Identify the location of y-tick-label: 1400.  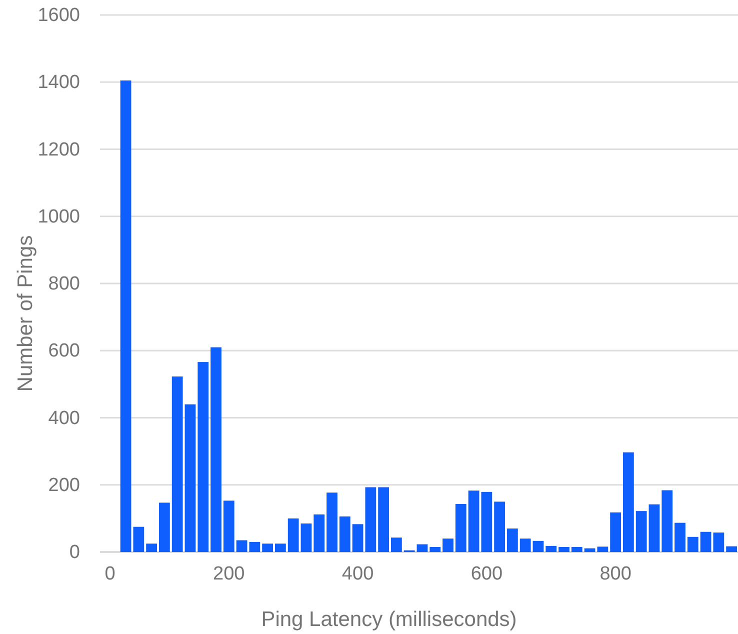
(59, 83).